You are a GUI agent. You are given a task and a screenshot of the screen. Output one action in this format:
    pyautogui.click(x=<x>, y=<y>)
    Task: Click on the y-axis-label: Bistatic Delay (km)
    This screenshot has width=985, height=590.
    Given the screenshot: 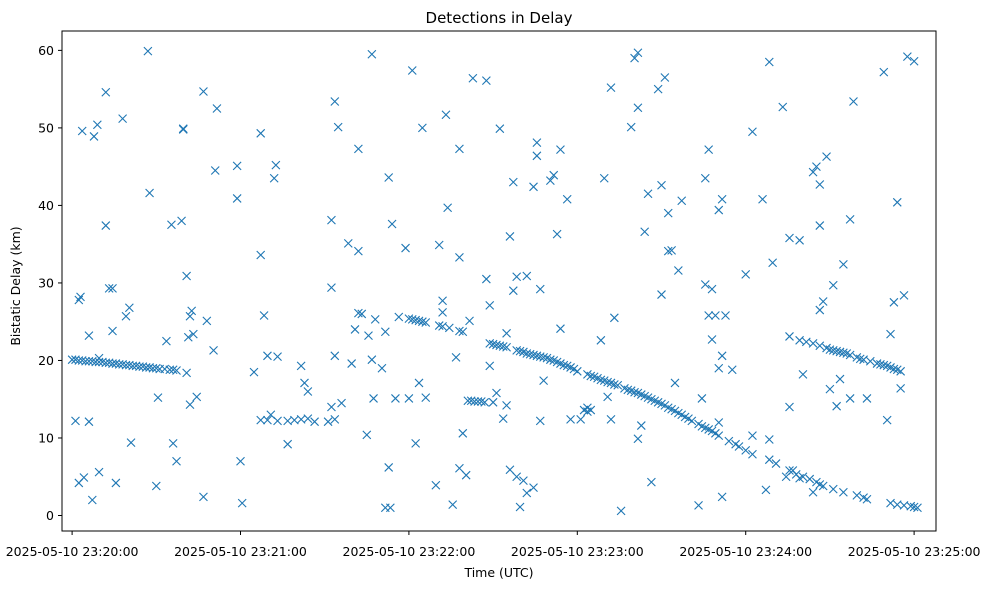 What is the action you would take?
    pyautogui.click(x=15, y=285)
    